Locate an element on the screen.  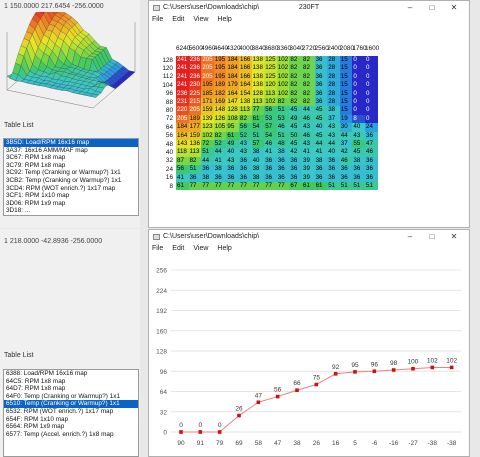
menu-edit: Edit is located at coordinates (178, 248).